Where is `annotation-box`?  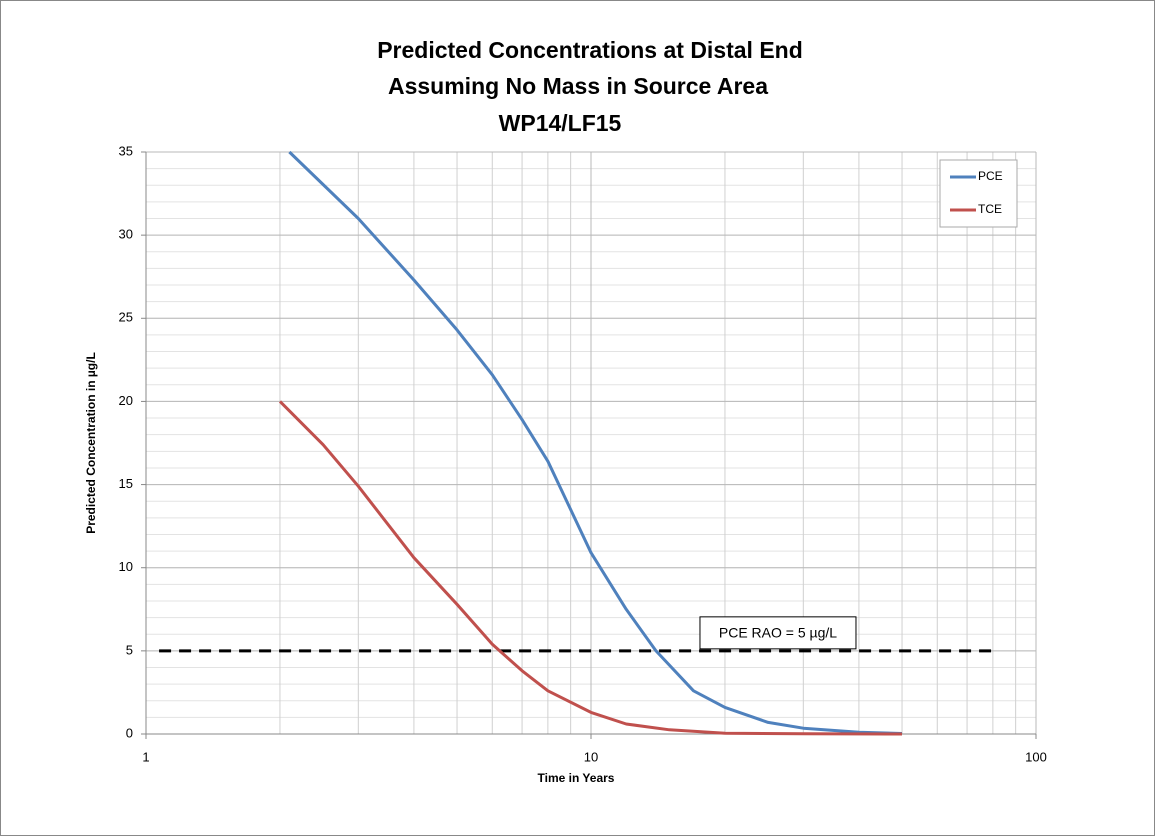 annotation-box is located at coordinates (778, 633).